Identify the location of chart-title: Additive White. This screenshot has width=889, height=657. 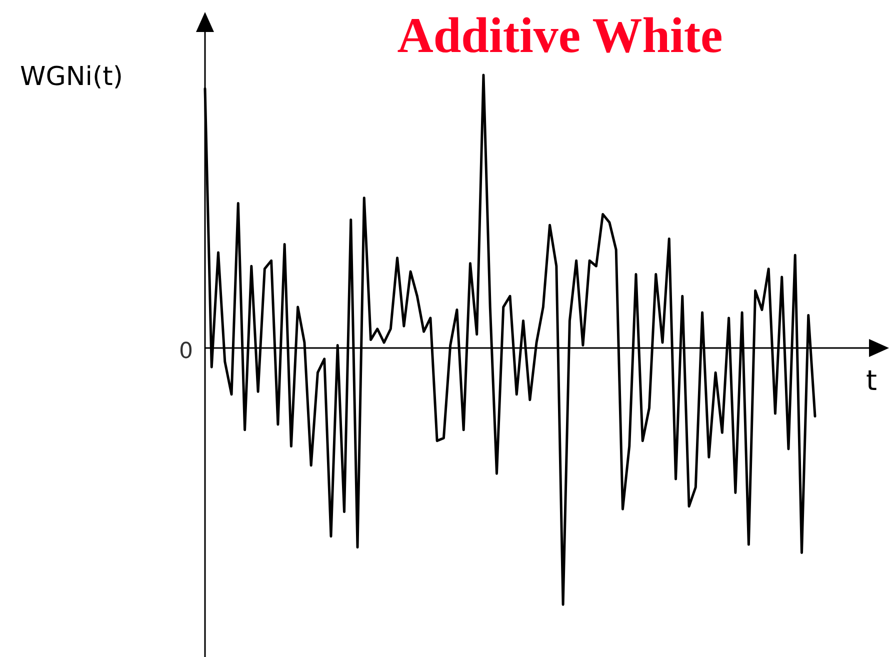
(560, 35).